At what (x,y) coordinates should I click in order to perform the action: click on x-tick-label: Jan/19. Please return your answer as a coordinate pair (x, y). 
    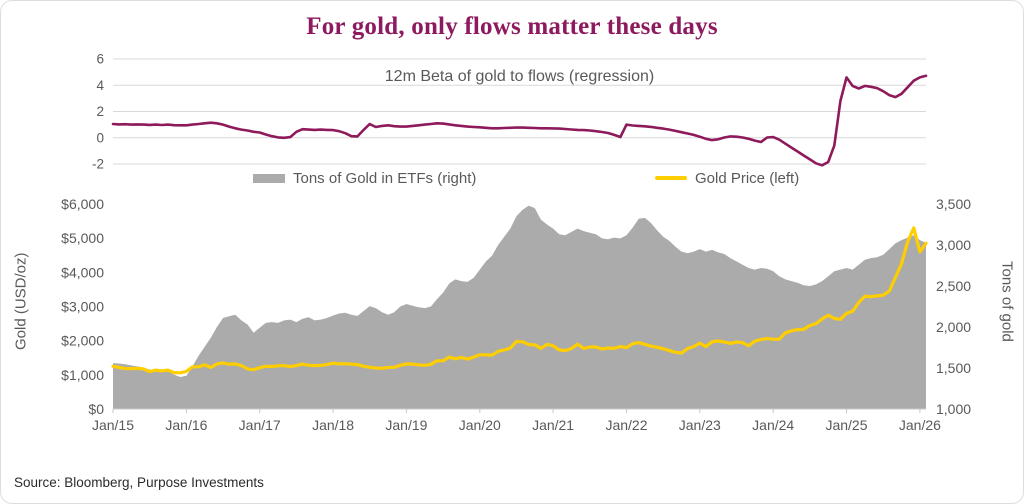
    Looking at the image, I should click on (406, 425).